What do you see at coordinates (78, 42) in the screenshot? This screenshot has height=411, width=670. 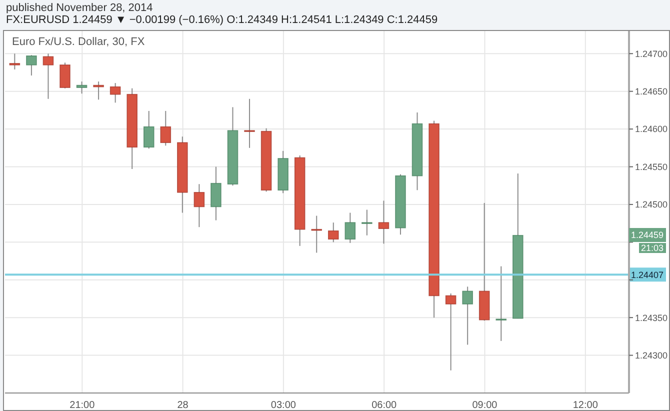 I see `chart-title: Euro Fx/U.S. Dollar, 30, FX` at bounding box center [78, 42].